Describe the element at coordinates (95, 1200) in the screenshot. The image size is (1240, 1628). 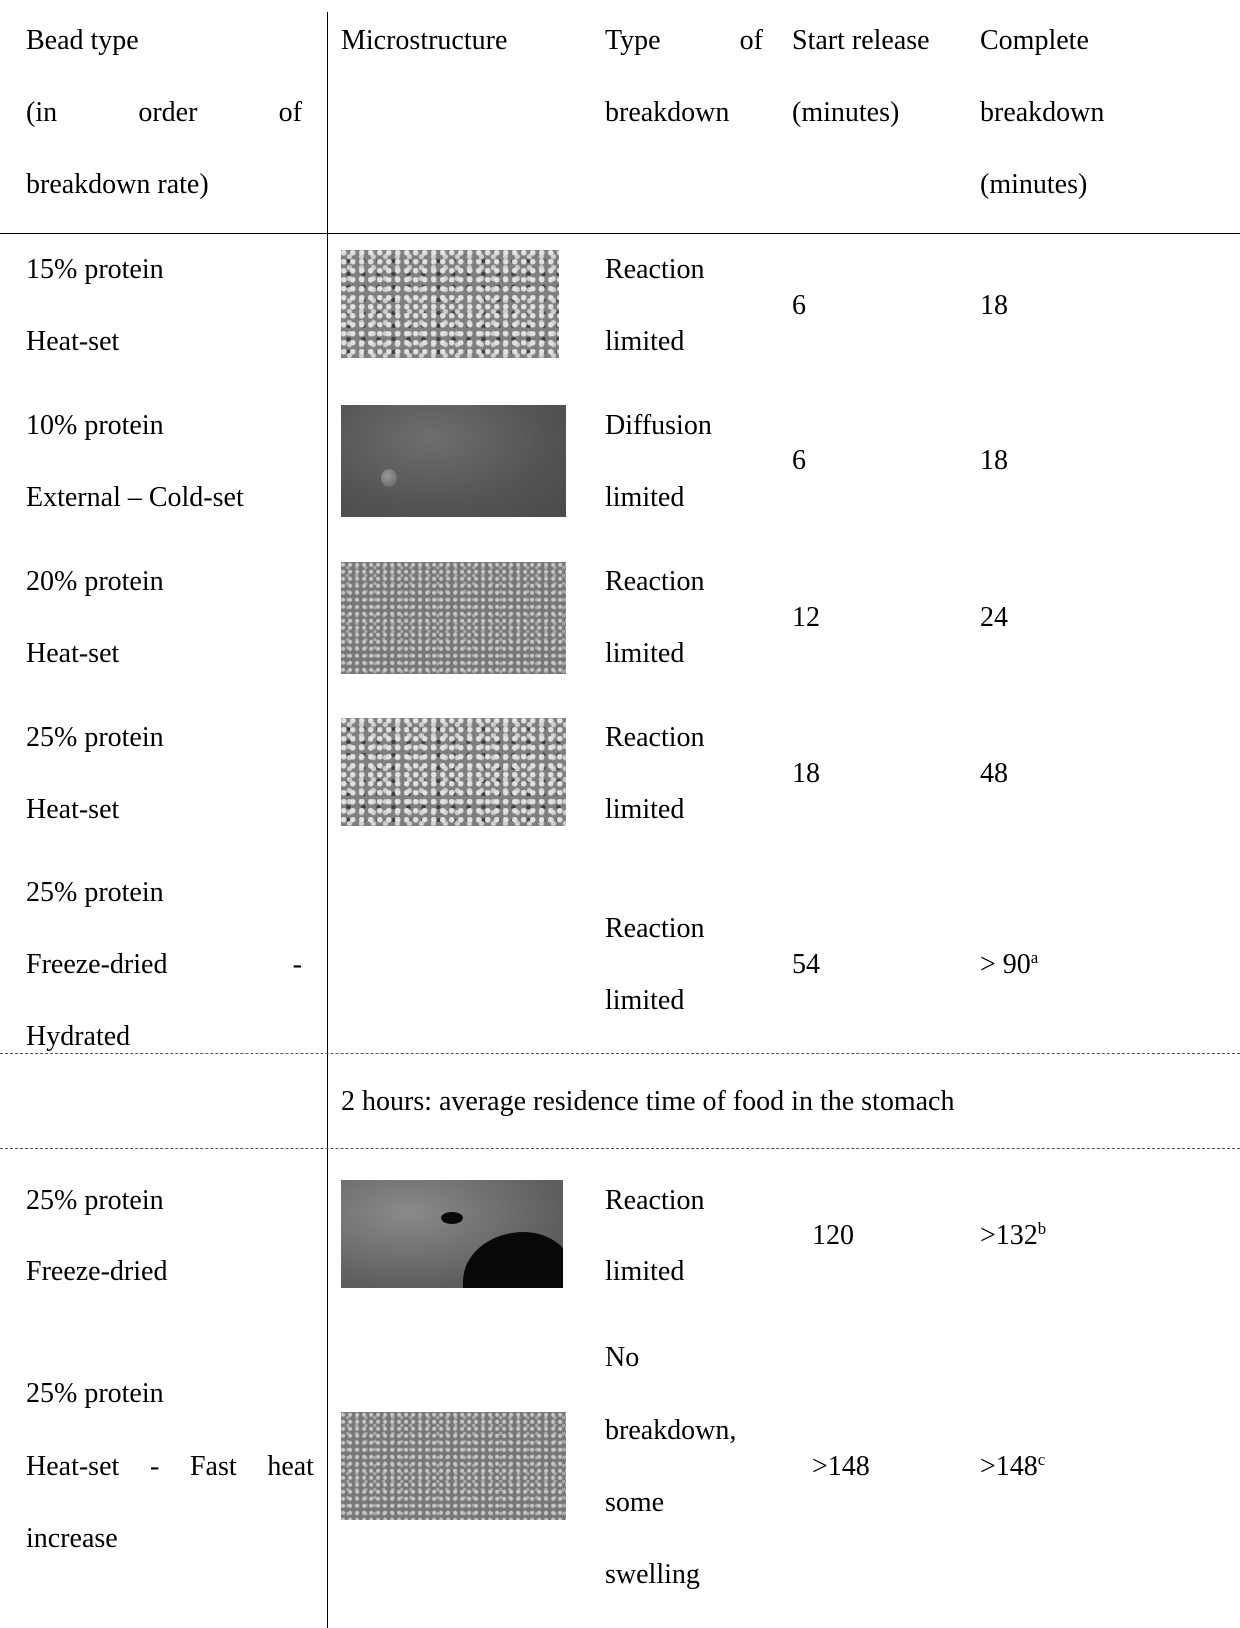
I see `row6-bead-line1: 25% protein` at that location.